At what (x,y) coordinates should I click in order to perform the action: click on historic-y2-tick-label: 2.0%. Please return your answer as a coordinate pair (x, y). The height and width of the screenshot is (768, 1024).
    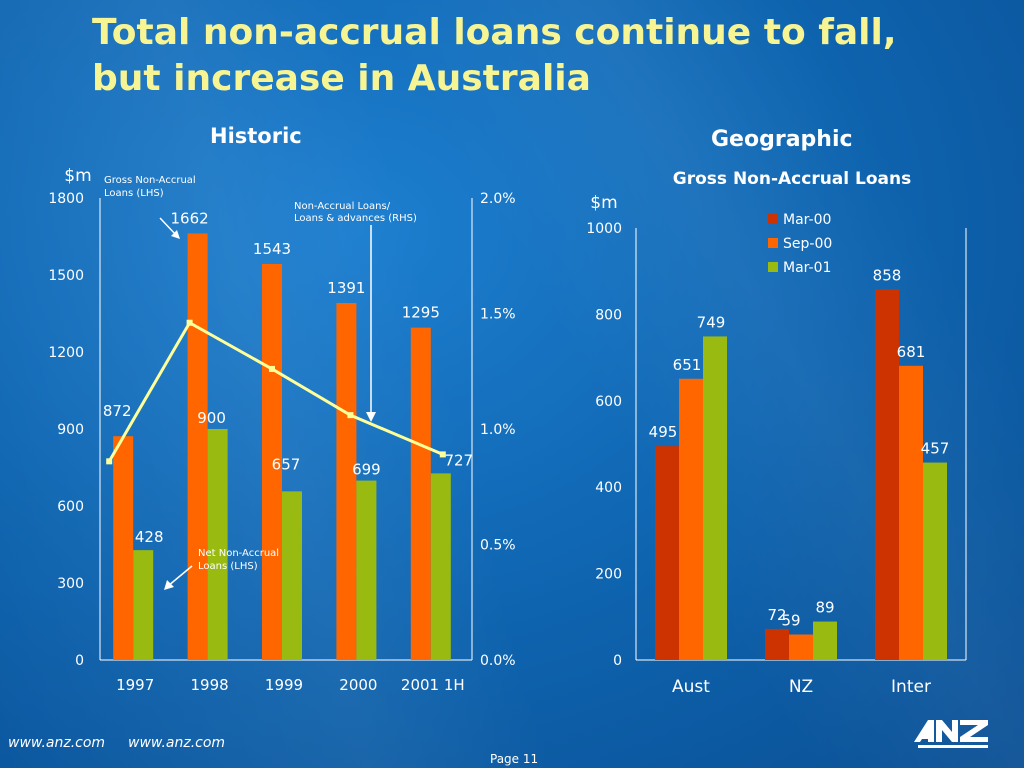
    Looking at the image, I should click on (498, 199).